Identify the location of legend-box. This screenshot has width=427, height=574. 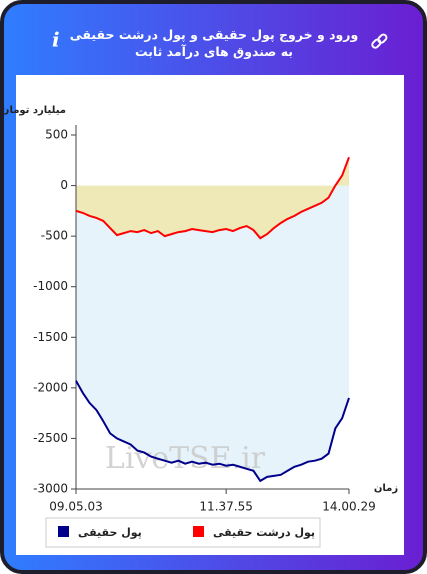
(183, 532).